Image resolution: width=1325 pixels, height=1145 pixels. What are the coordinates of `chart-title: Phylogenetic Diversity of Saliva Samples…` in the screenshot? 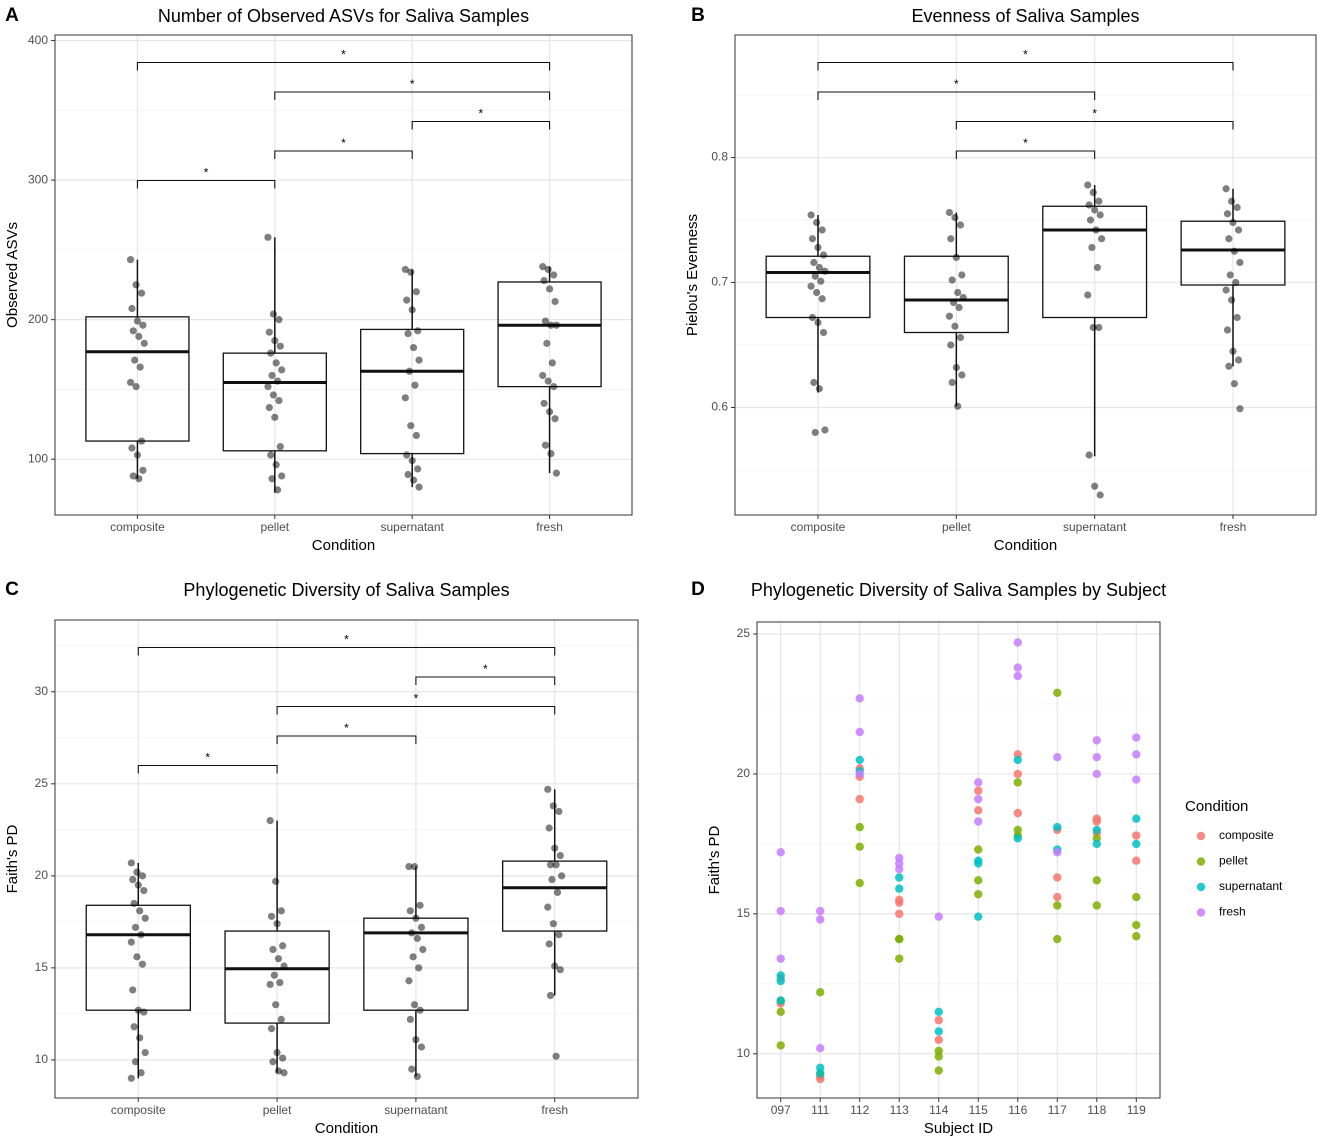 It's located at (958, 590).